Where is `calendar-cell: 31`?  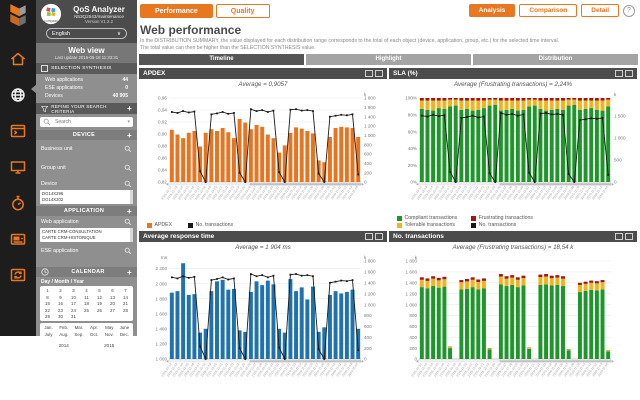
calendar-cell: 31 is located at coordinates (73, 317).